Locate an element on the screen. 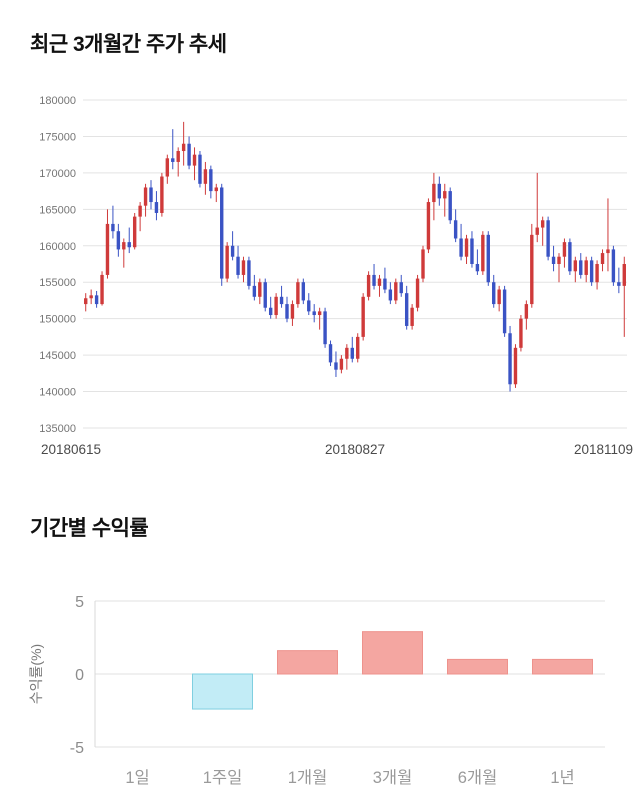 The image size is (640, 810). x-axis-label: 20180615 is located at coordinates (71, 449).